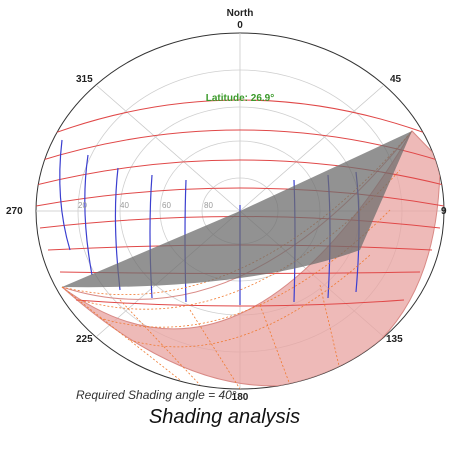 The width and height of the screenshot is (449, 455). Describe the element at coordinates (14, 211) in the screenshot. I see `azimuth-270-label: 270` at that location.